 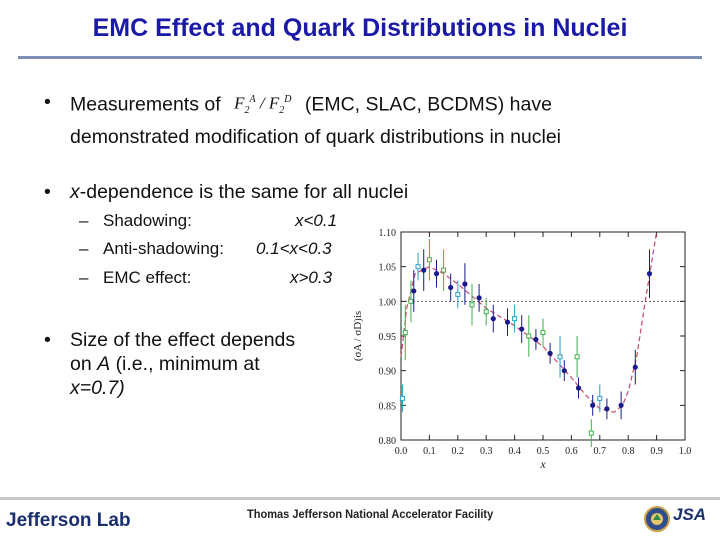 What do you see at coordinates (208, 220) in the screenshot?
I see `subitem-shadowing: – Shadowing: x<0.1` at bounding box center [208, 220].